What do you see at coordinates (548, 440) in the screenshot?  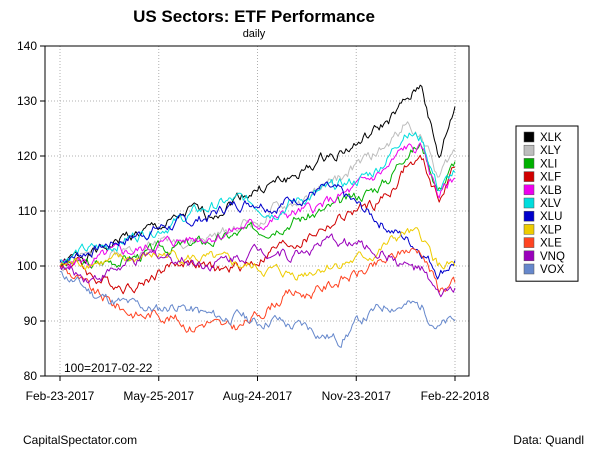 I see `footer-source-right: Data: Quandl` at bounding box center [548, 440].